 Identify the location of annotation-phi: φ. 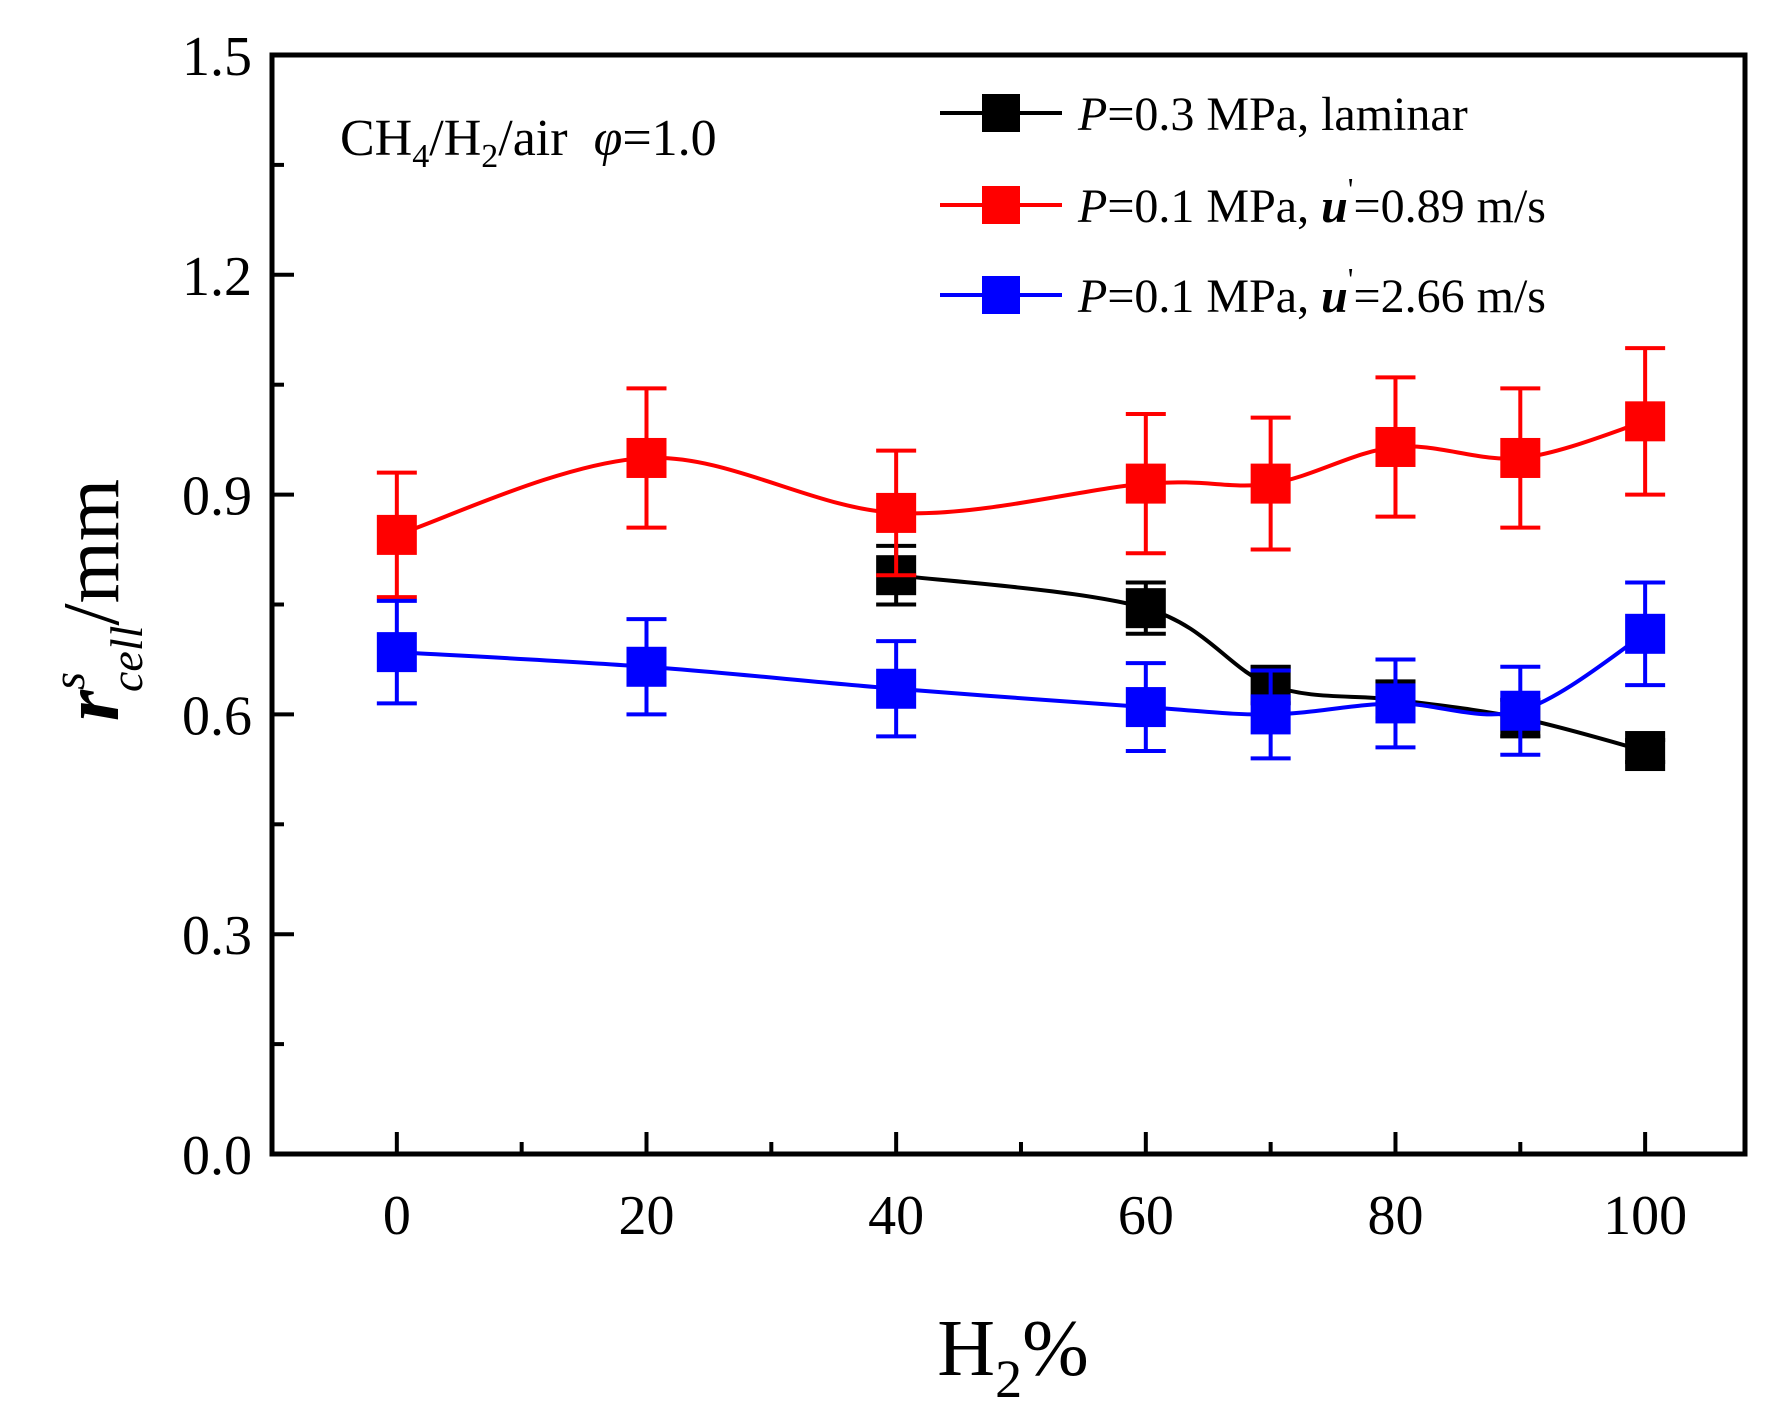
(608, 138).